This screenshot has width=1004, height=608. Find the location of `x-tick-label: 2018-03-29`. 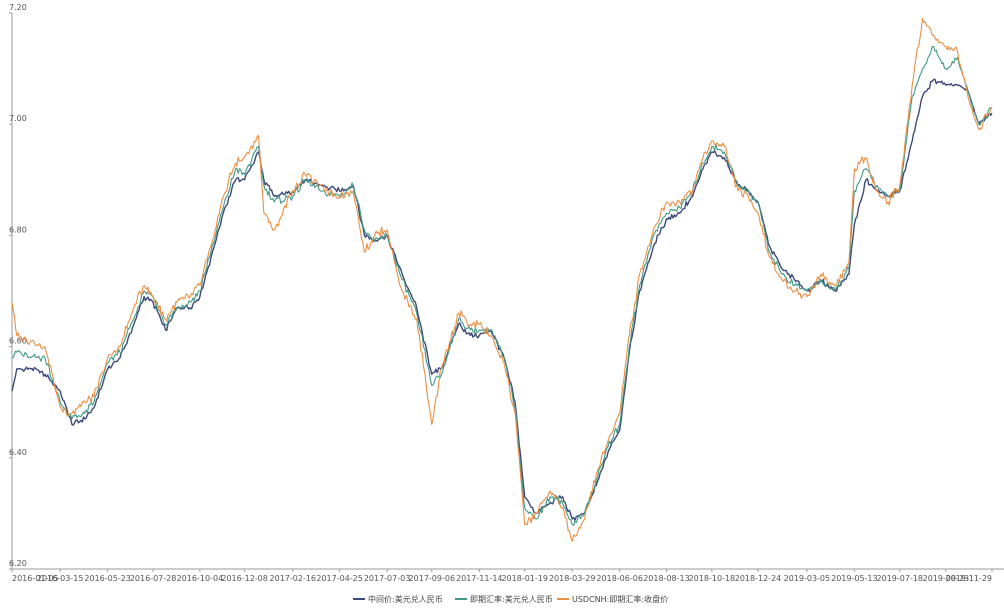

x-tick-label: 2018-03-29 is located at coordinates (572, 578).